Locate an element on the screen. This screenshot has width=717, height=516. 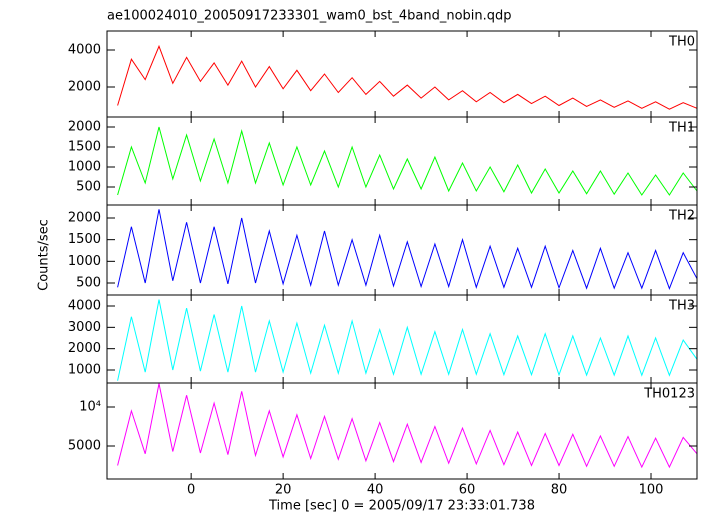
x-tick-label: 100 is located at coordinates (651, 490).